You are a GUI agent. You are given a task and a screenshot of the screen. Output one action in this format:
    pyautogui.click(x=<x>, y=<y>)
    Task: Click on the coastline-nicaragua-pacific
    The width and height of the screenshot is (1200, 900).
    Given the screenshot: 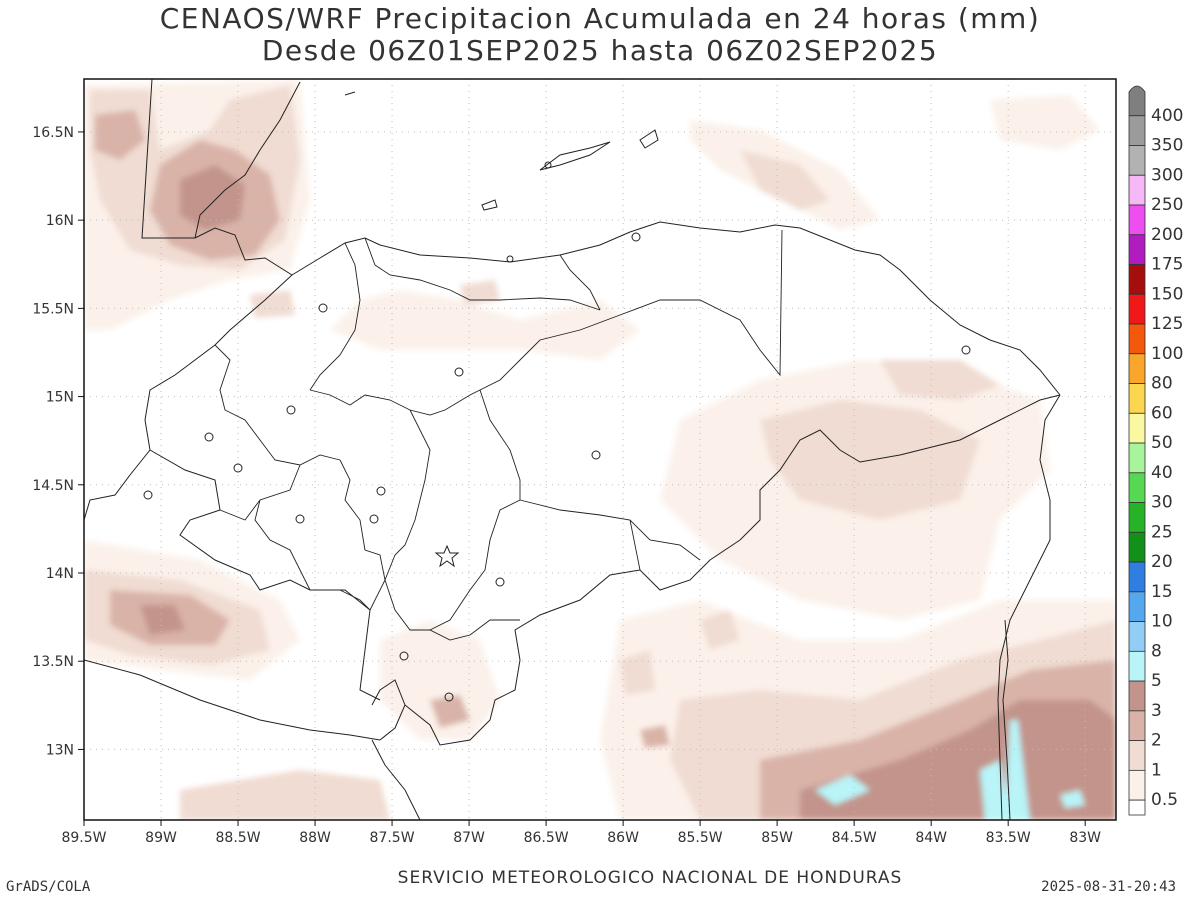 What is the action you would take?
    pyautogui.click(x=396, y=779)
    